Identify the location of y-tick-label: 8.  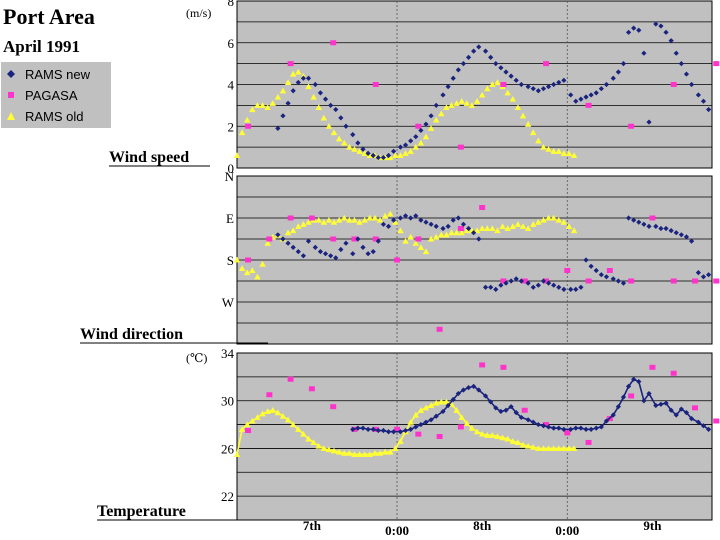
(231, 4).